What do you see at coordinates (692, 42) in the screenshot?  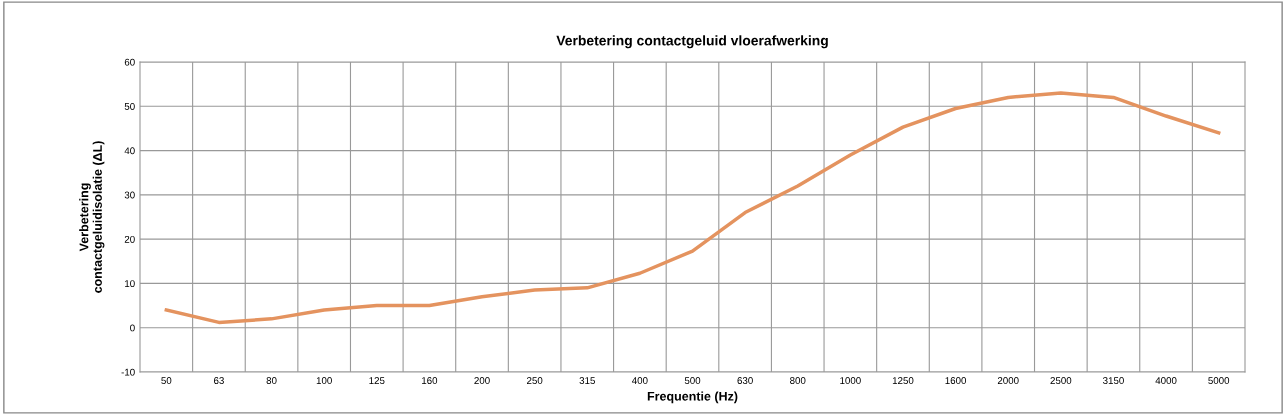 I see `chart-title: Verbetering contactgeluid vloerafwerking` at bounding box center [692, 42].